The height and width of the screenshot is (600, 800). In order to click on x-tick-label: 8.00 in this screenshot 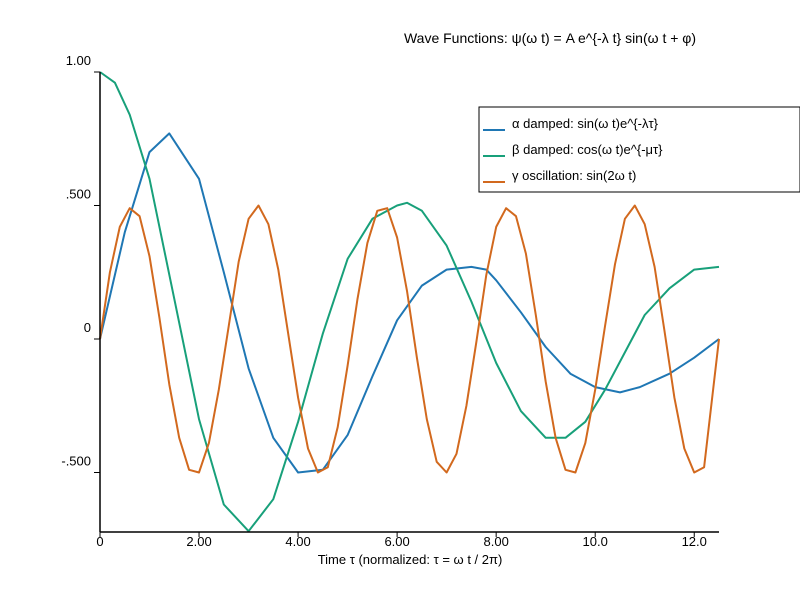, I will do `click(496, 541)`.